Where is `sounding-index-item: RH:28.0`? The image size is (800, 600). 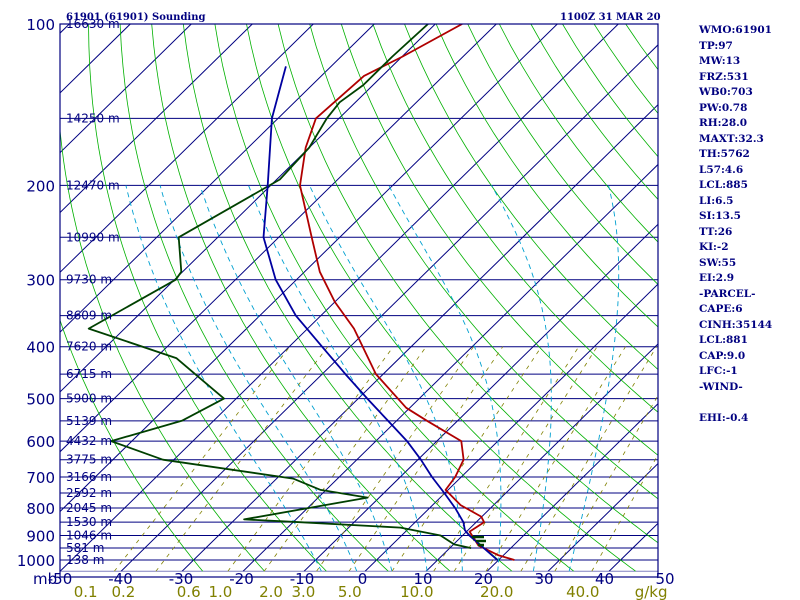
sounding-index-item: RH:28.0 is located at coordinates (723, 123).